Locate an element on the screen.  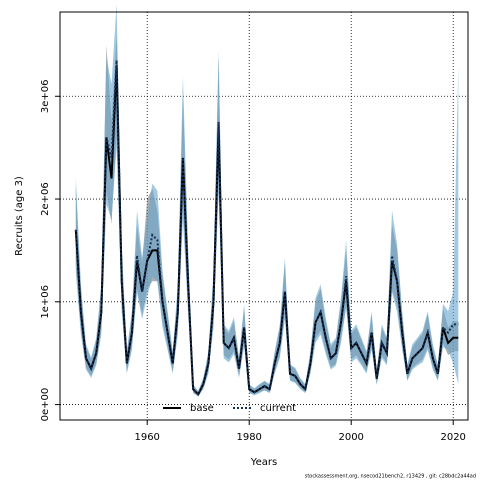
x-tick-label: 2020 is located at coordinates (452, 437).